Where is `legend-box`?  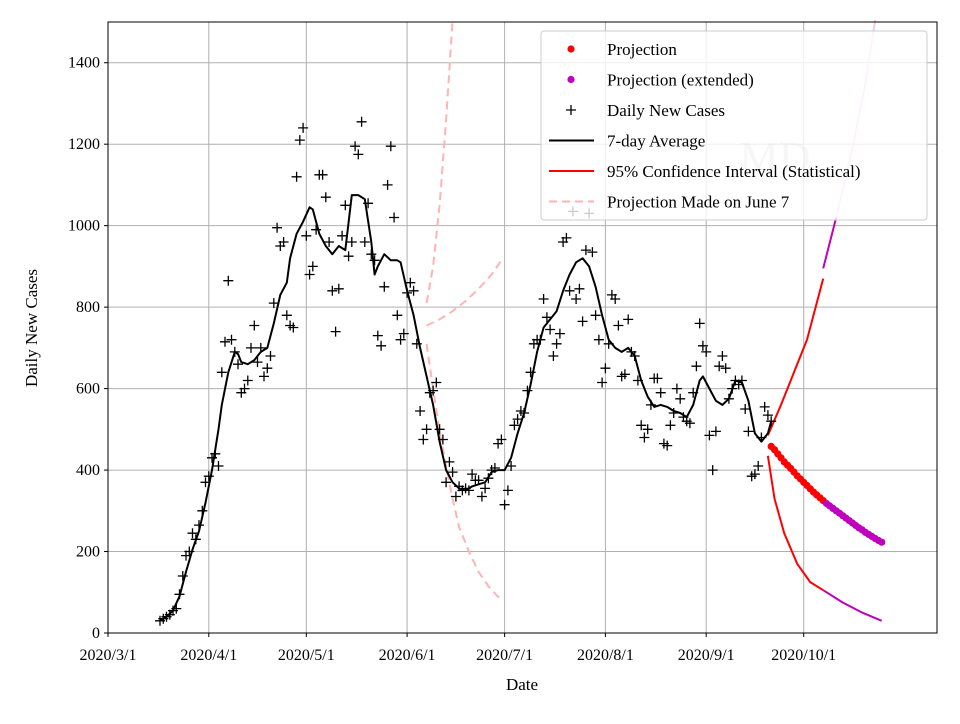 legend-box is located at coordinates (734, 125).